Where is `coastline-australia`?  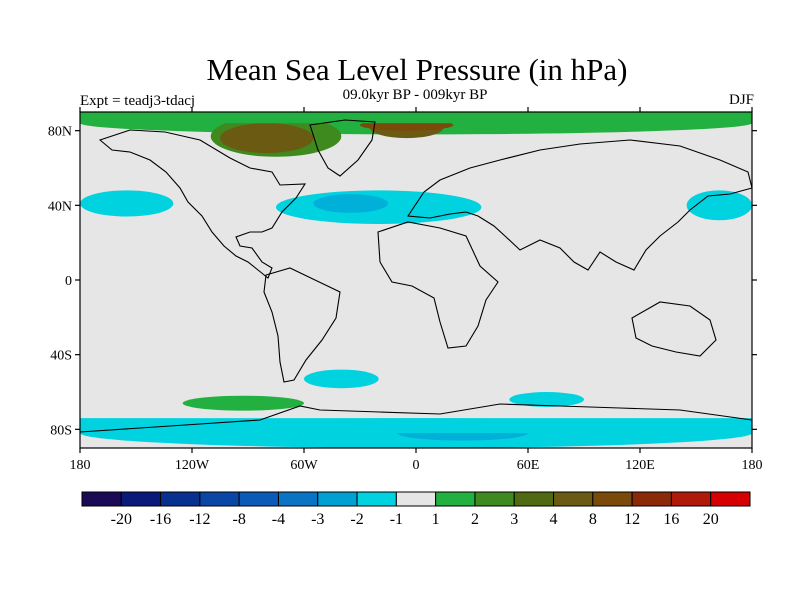
coastline-australia is located at coordinates (674, 329).